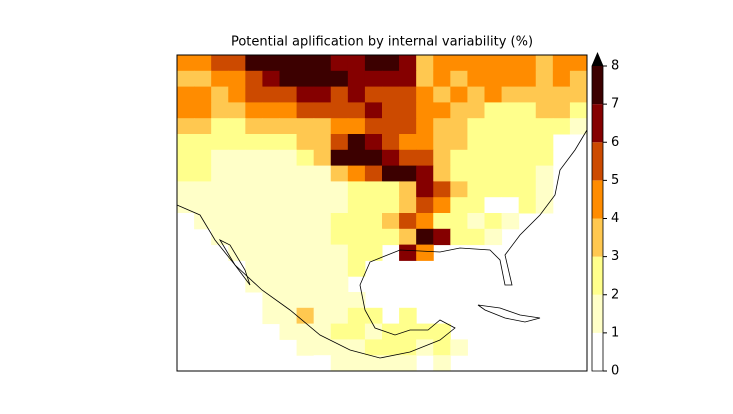  What do you see at coordinates (615, 180) in the screenshot?
I see `colorbar-tick-label: 5` at bounding box center [615, 180].